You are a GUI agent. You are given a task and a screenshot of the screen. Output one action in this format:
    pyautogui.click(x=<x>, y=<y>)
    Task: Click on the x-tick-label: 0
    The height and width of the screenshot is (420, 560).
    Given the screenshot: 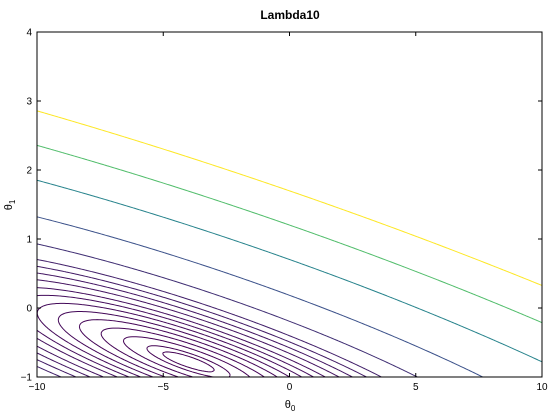 What is the action you would take?
    pyautogui.click(x=290, y=387)
    